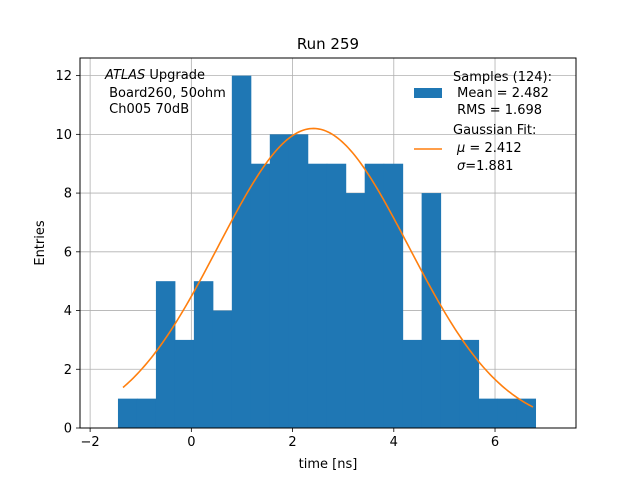 Image resolution: width=640 pixels, height=480 pixels. I want to click on legend-sigma-value: =1.881, so click(489, 166).